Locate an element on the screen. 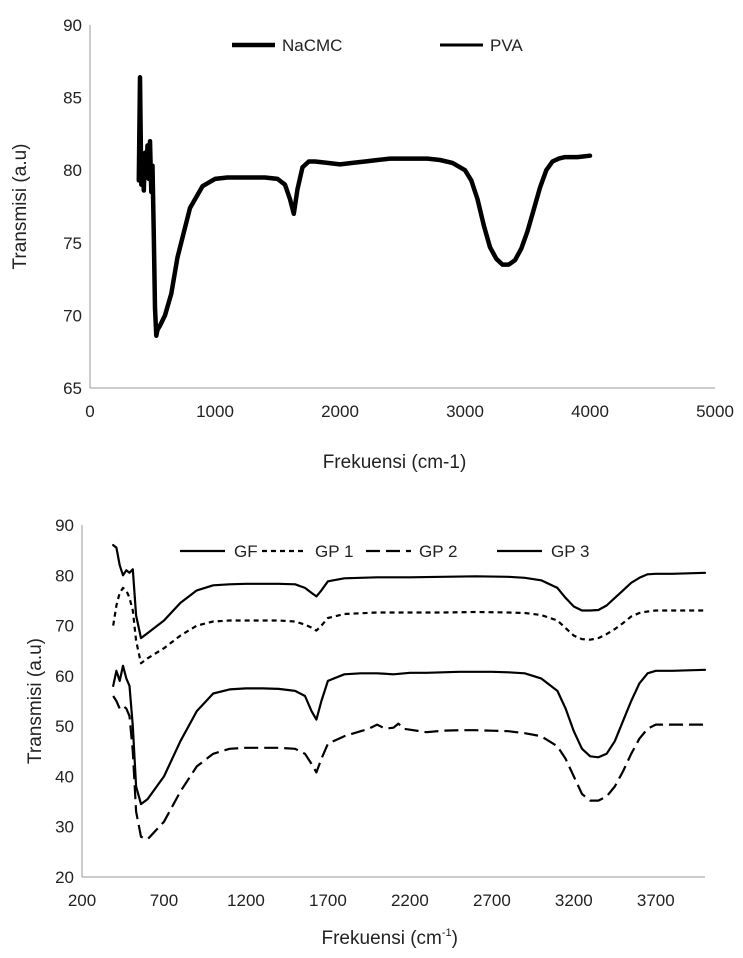 The height and width of the screenshot is (958, 743). legend-label: PVA is located at coordinates (506, 45).